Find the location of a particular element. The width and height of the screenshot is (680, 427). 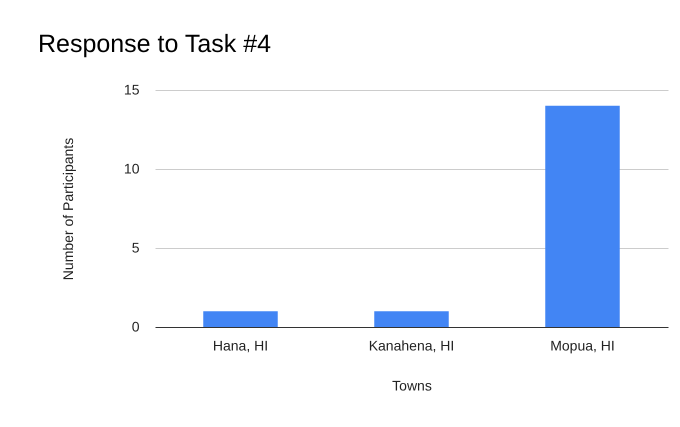

x-tick-label: Hana, HI is located at coordinates (240, 346).